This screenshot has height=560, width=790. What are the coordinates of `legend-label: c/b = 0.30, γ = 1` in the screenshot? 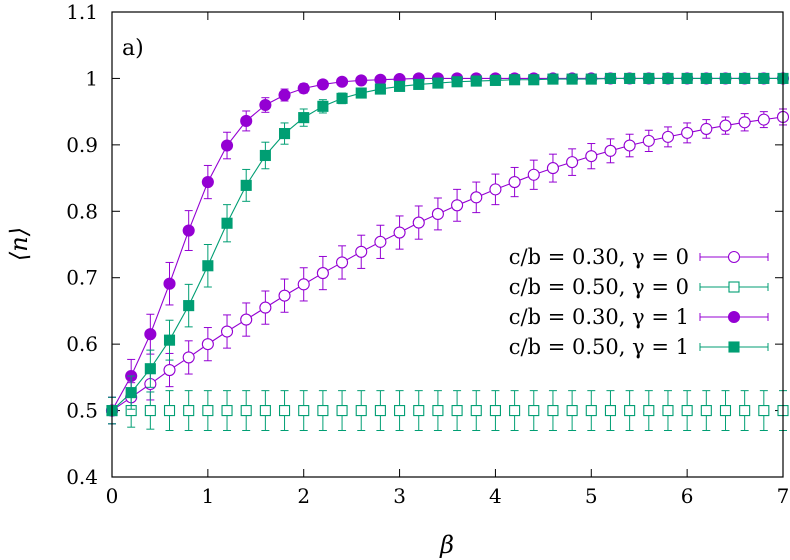 It's located at (599, 317).